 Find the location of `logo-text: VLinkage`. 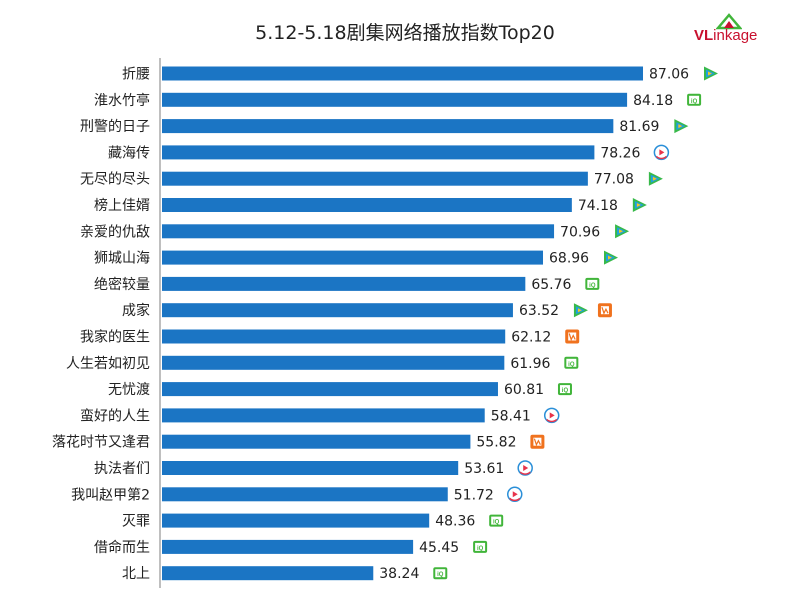

logo-text: VLinkage is located at coordinates (725, 35).